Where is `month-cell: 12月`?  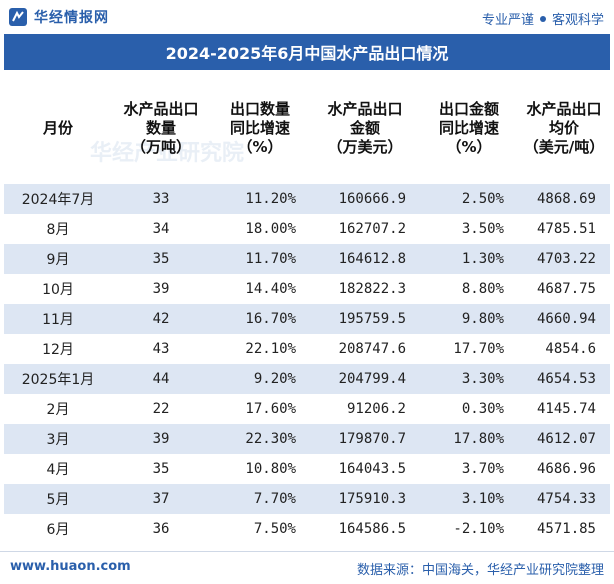
month-cell: 12月 is located at coordinates (58, 350).